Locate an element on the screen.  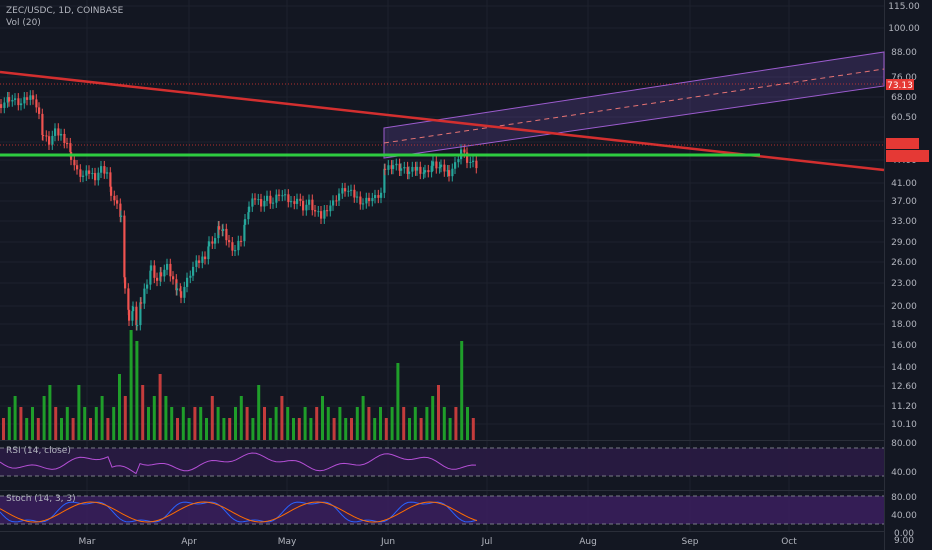
stoch-band is located at coordinates (442, 510).